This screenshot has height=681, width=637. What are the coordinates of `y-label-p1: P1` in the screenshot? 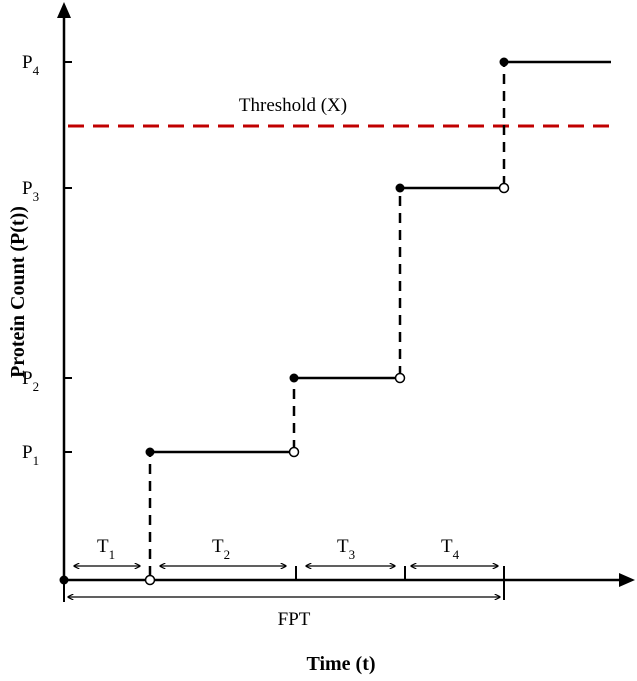 It's located at (30, 455).